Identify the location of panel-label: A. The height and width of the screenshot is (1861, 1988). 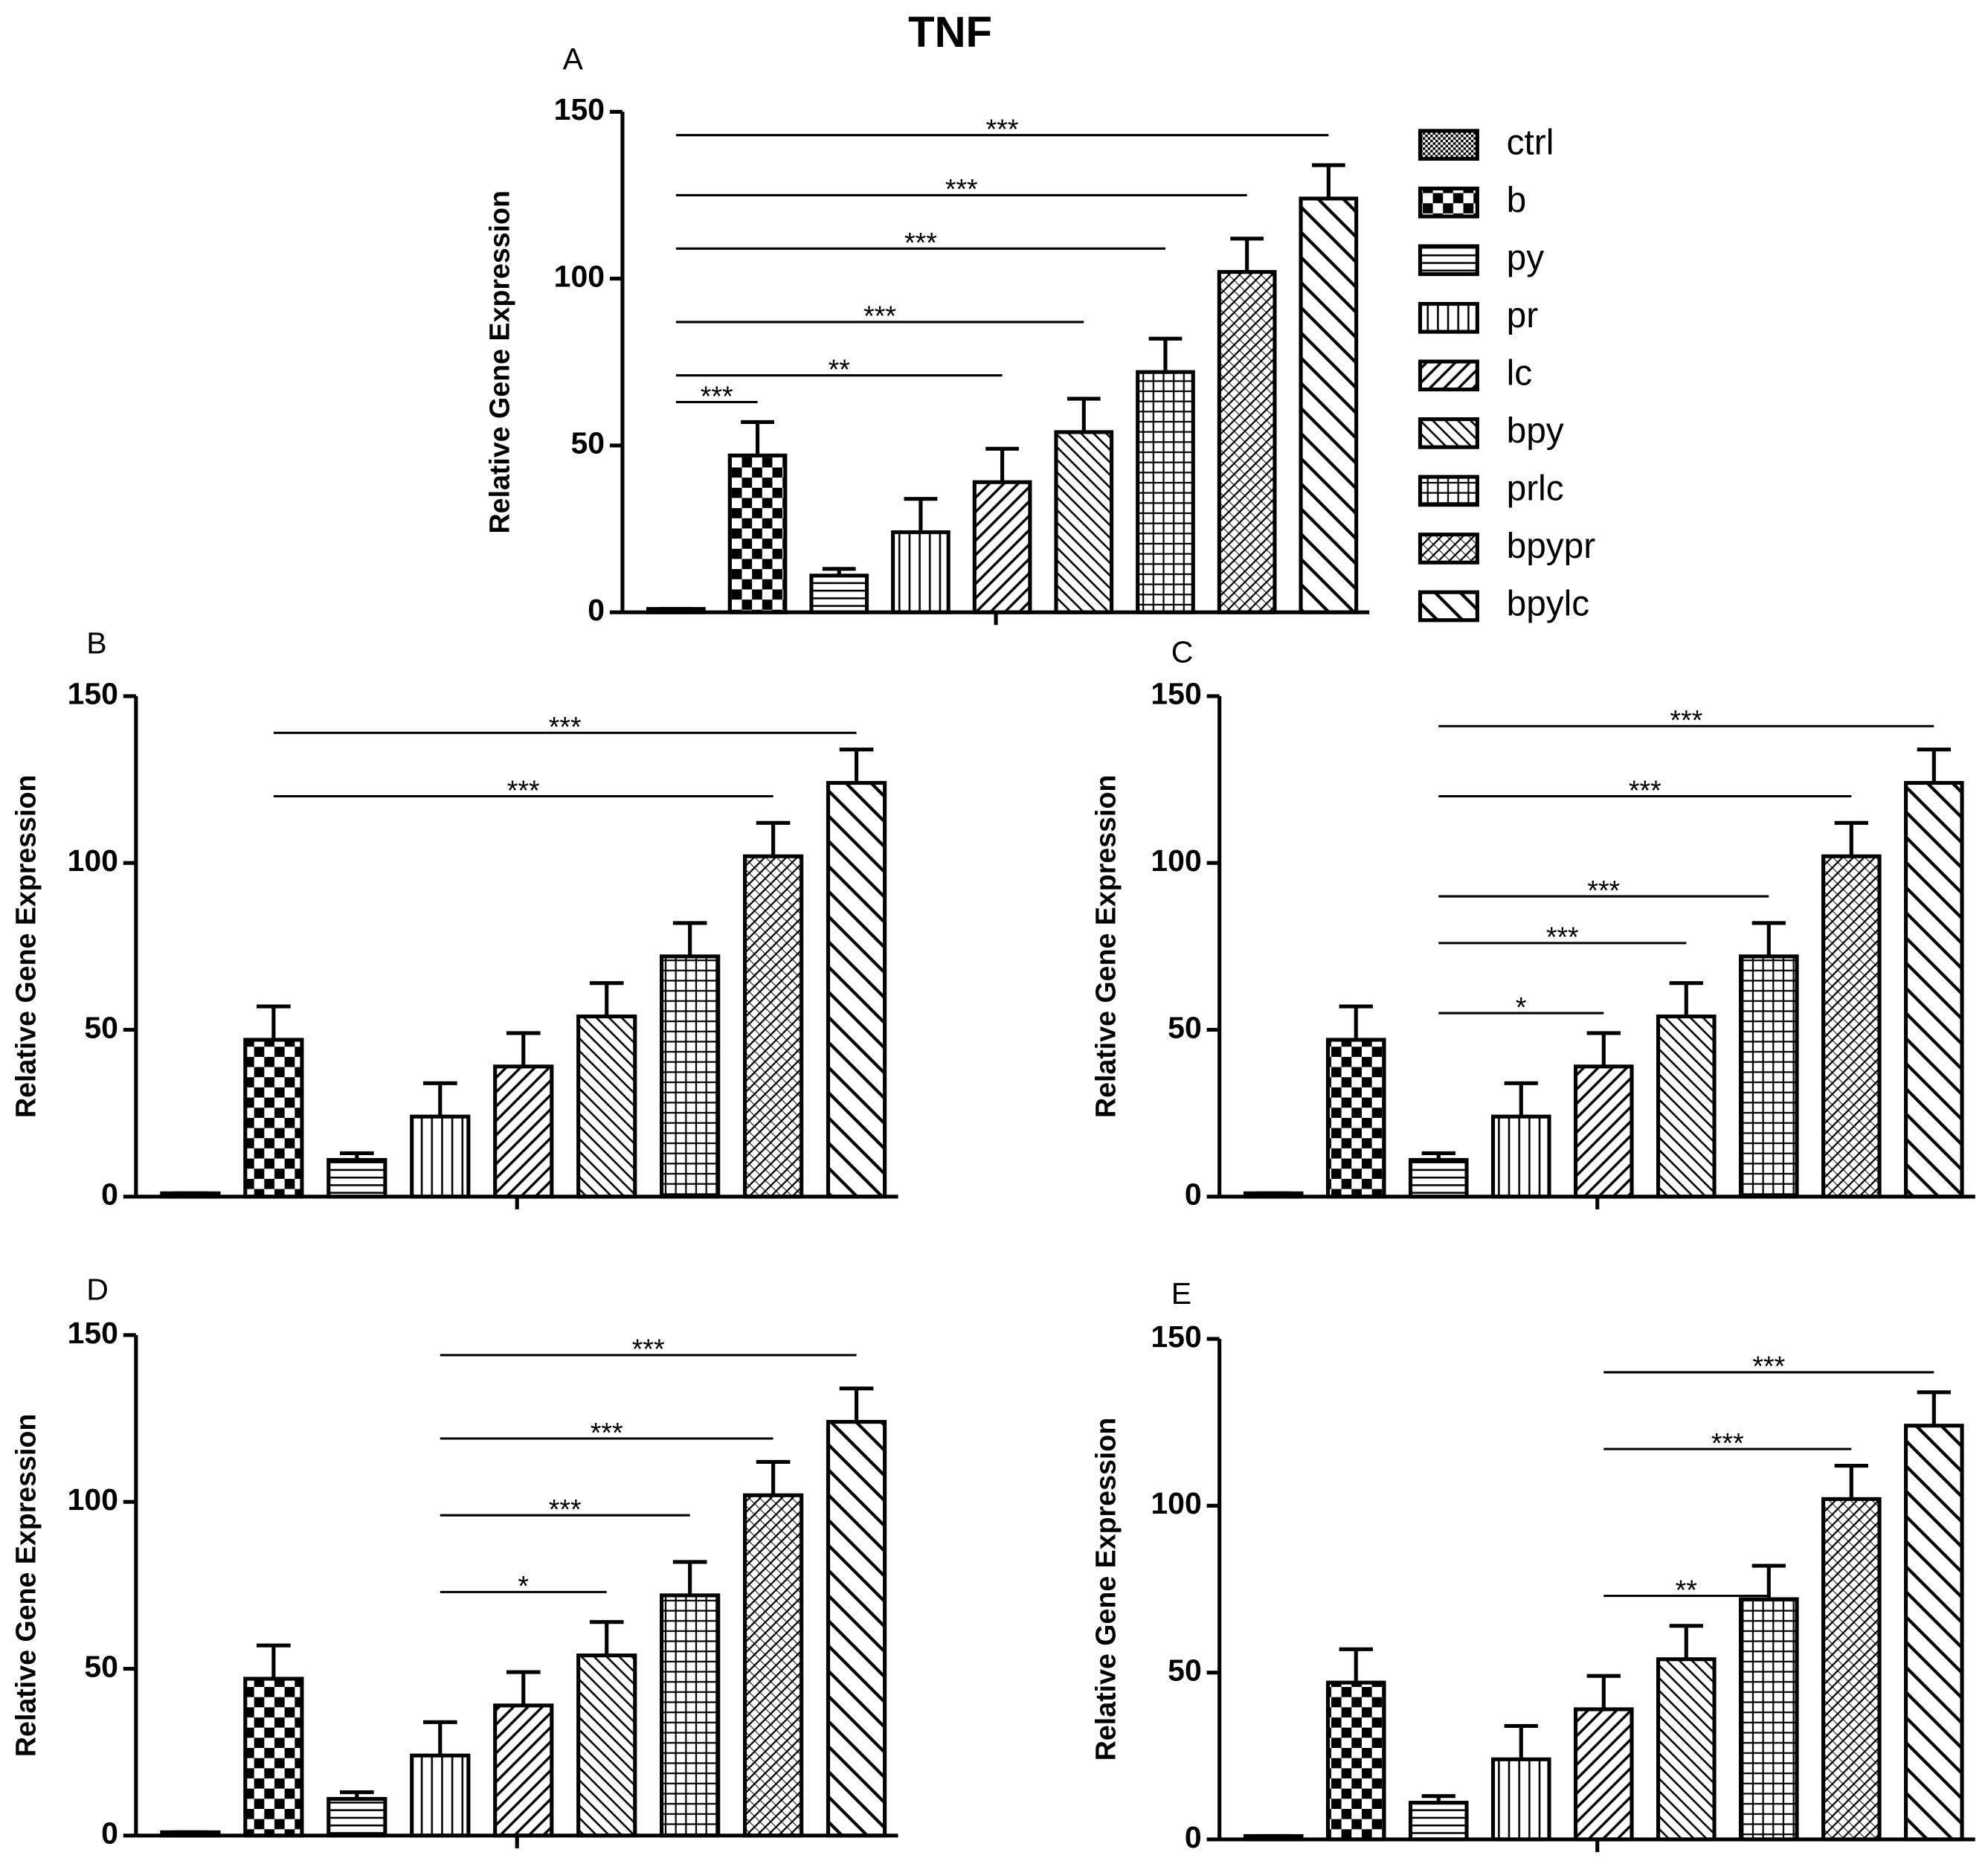
(573, 59).